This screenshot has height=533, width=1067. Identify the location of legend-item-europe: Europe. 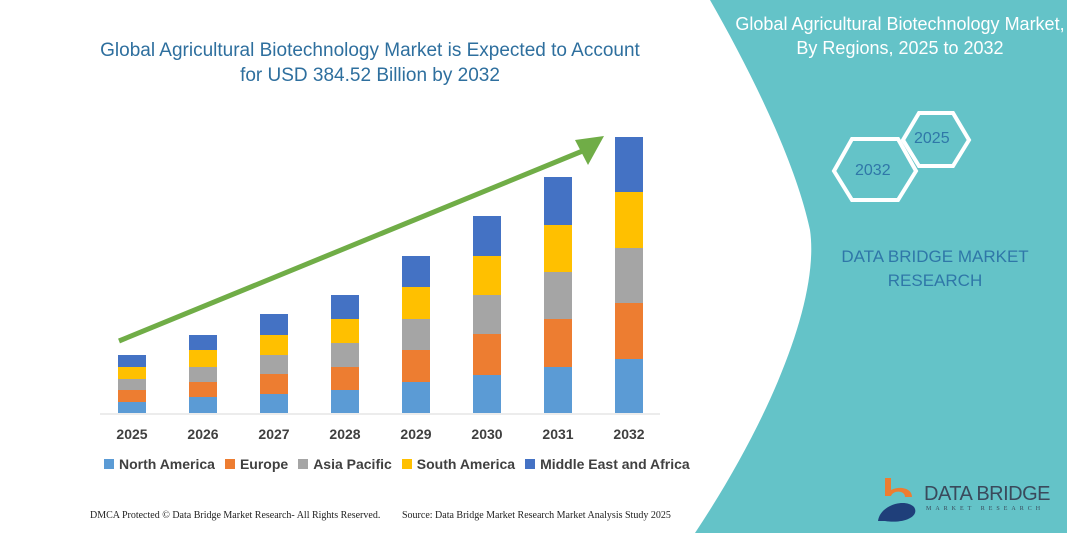
(256, 464).